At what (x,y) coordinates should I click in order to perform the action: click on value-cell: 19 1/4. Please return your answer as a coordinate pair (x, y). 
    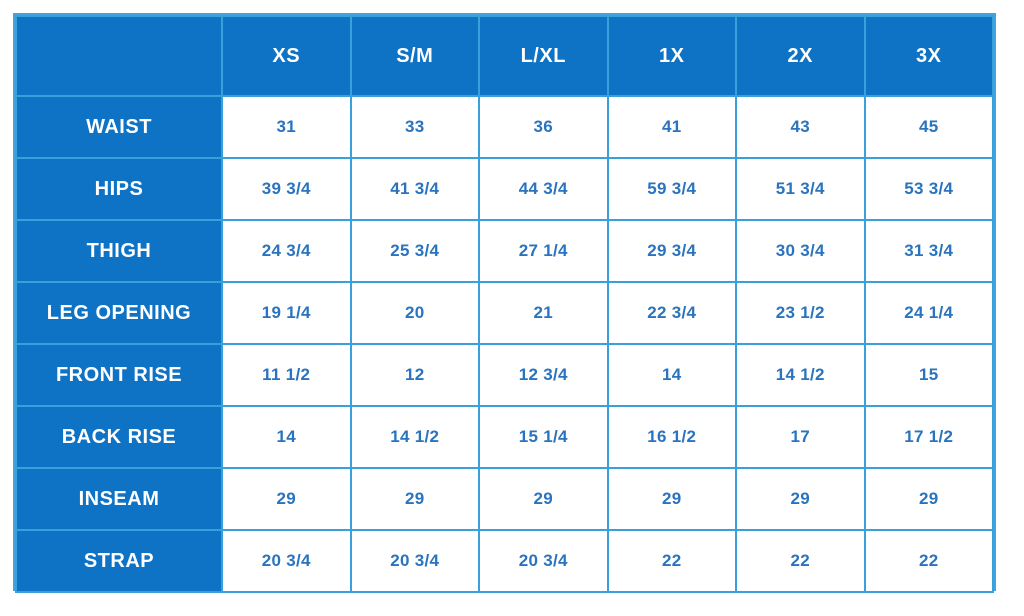
    Looking at the image, I should click on (286, 313).